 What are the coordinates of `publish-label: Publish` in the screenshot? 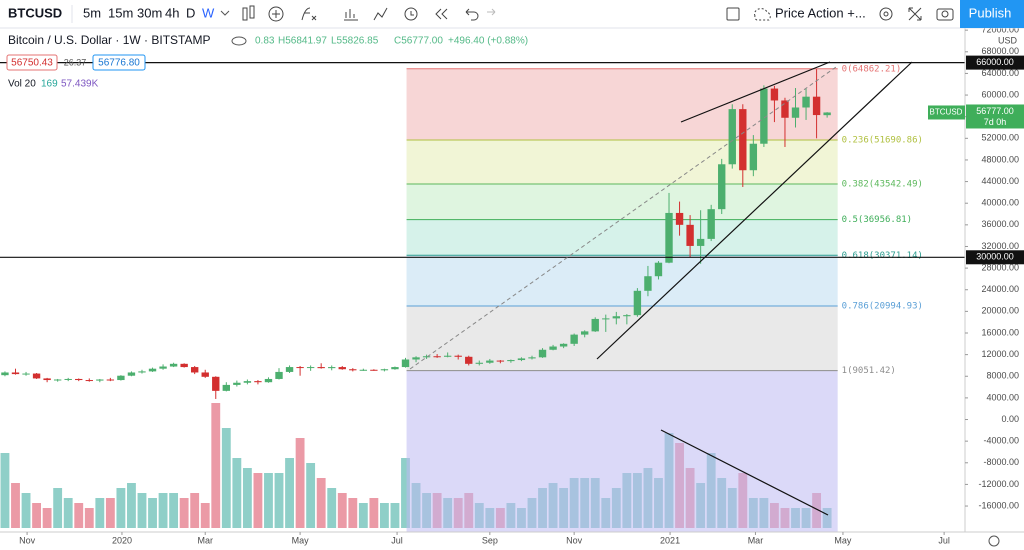 It's located at (990, 12).